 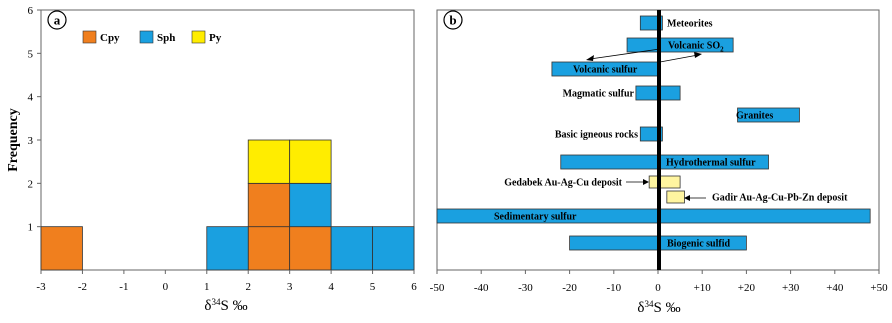 I want to click on b-xtick-label-10: -10, so click(x=613, y=288).